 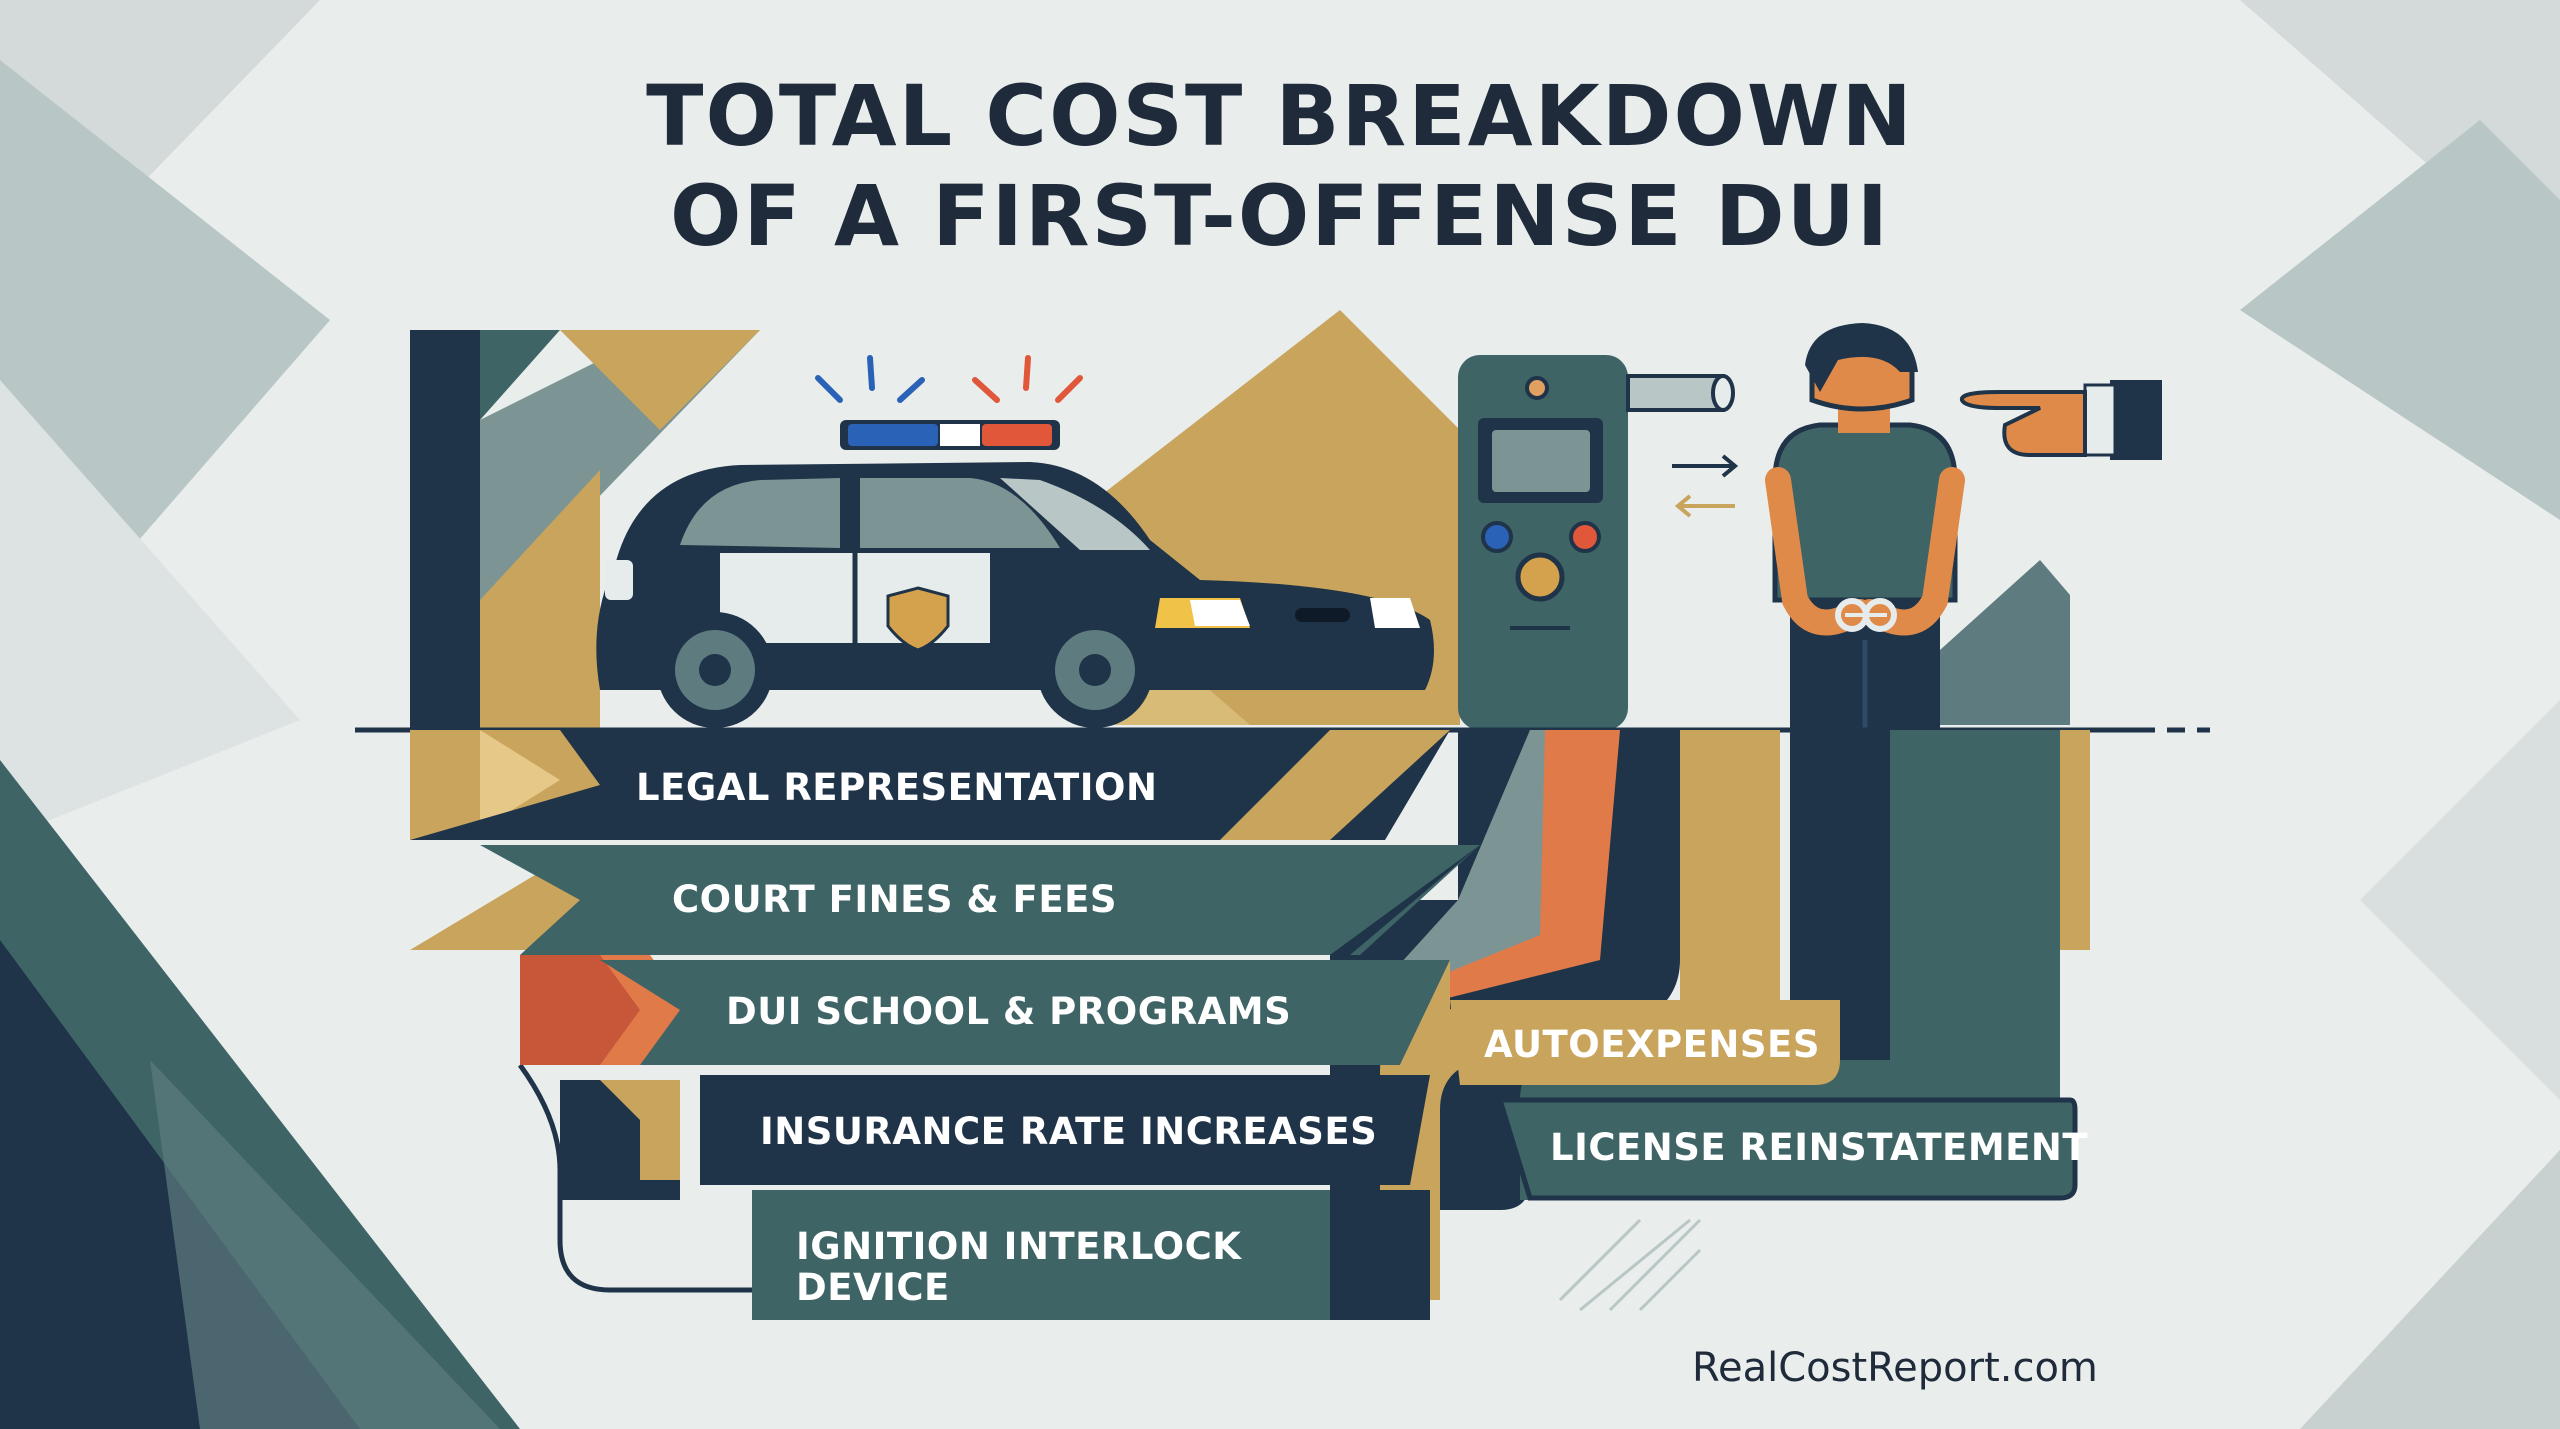 What do you see at coordinates (1009, 1011) in the screenshot?
I see `label-dui-school-programs: DUI SCHOOL & PROGRAMS` at bounding box center [1009, 1011].